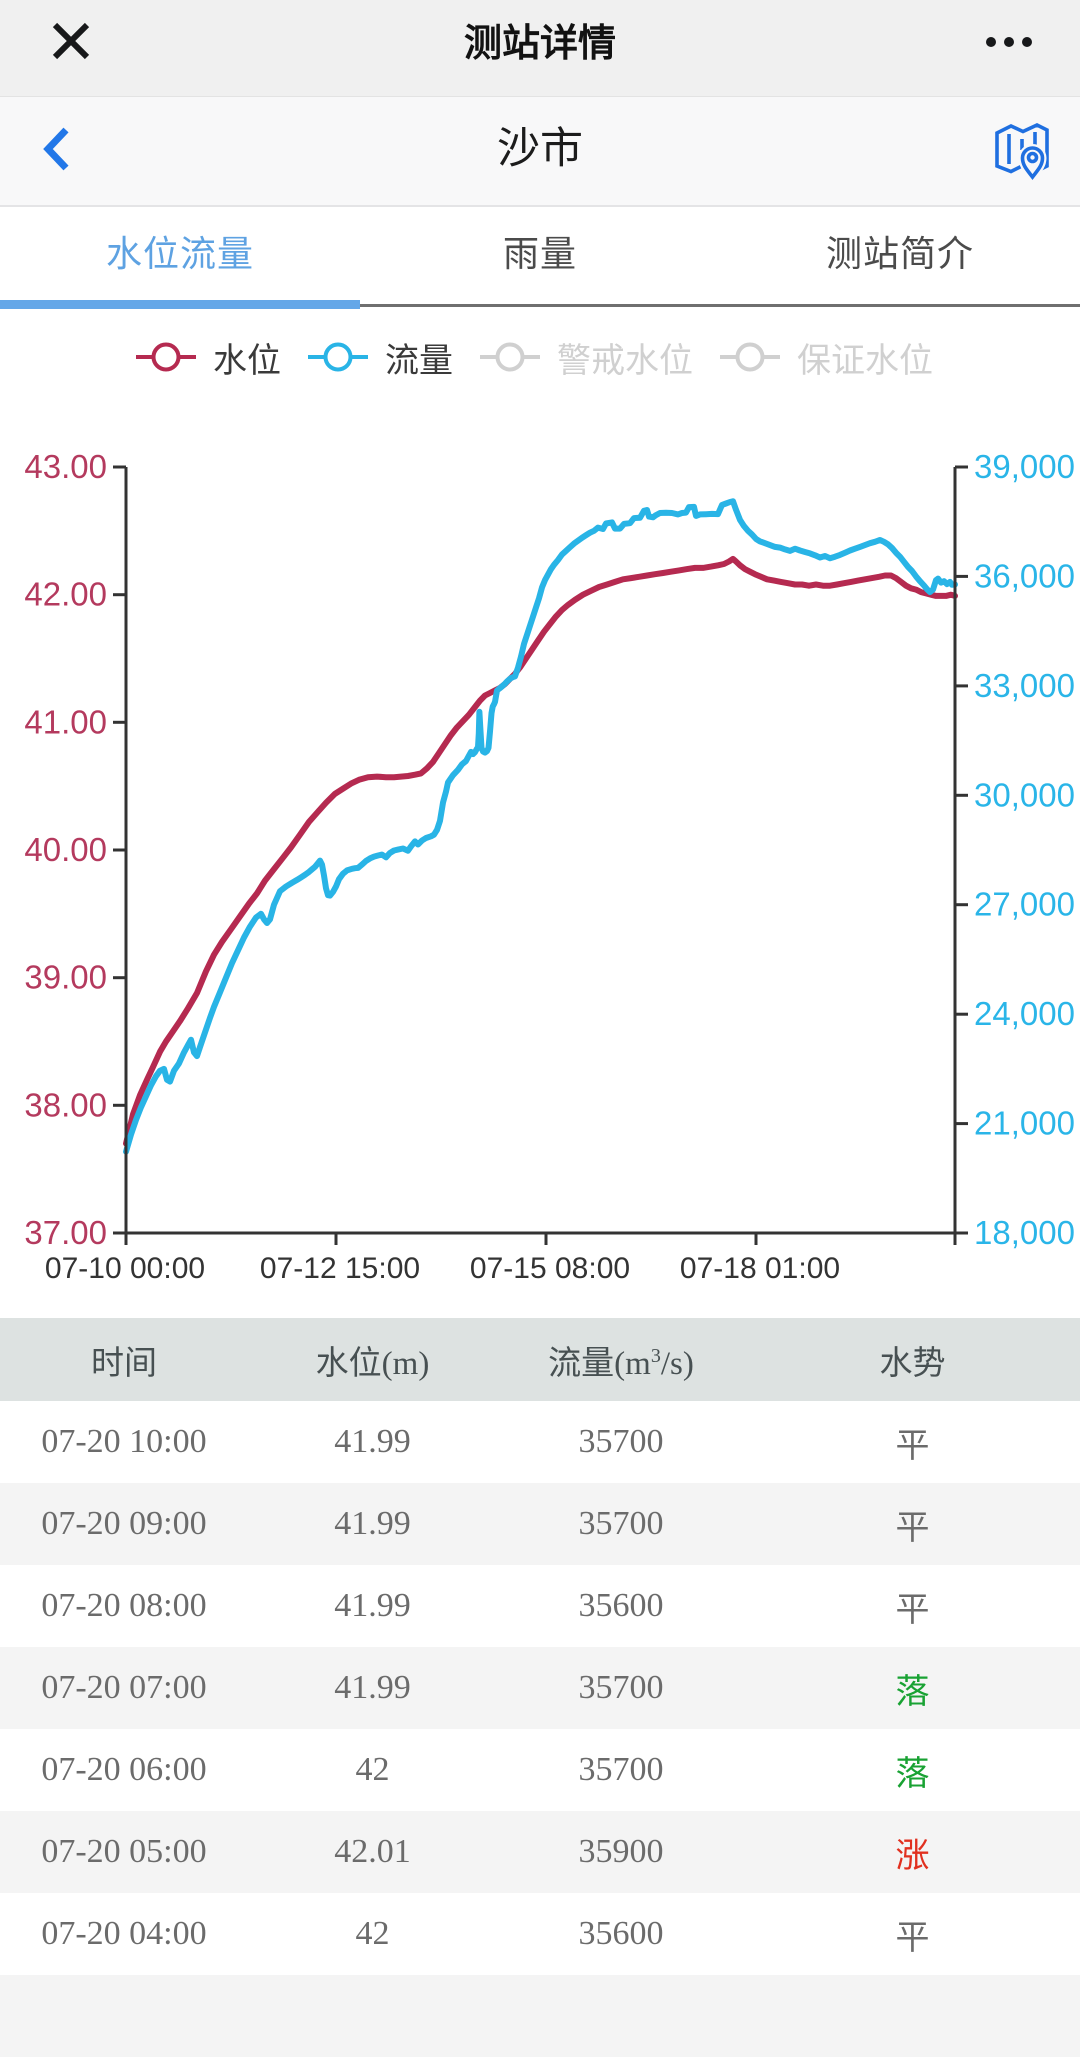 This screenshot has width=1080, height=2057. What do you see at coordinates (65, 1232) in the screenshot?
I see `svg-text: 37.00` at bounding box center [65, 1232].